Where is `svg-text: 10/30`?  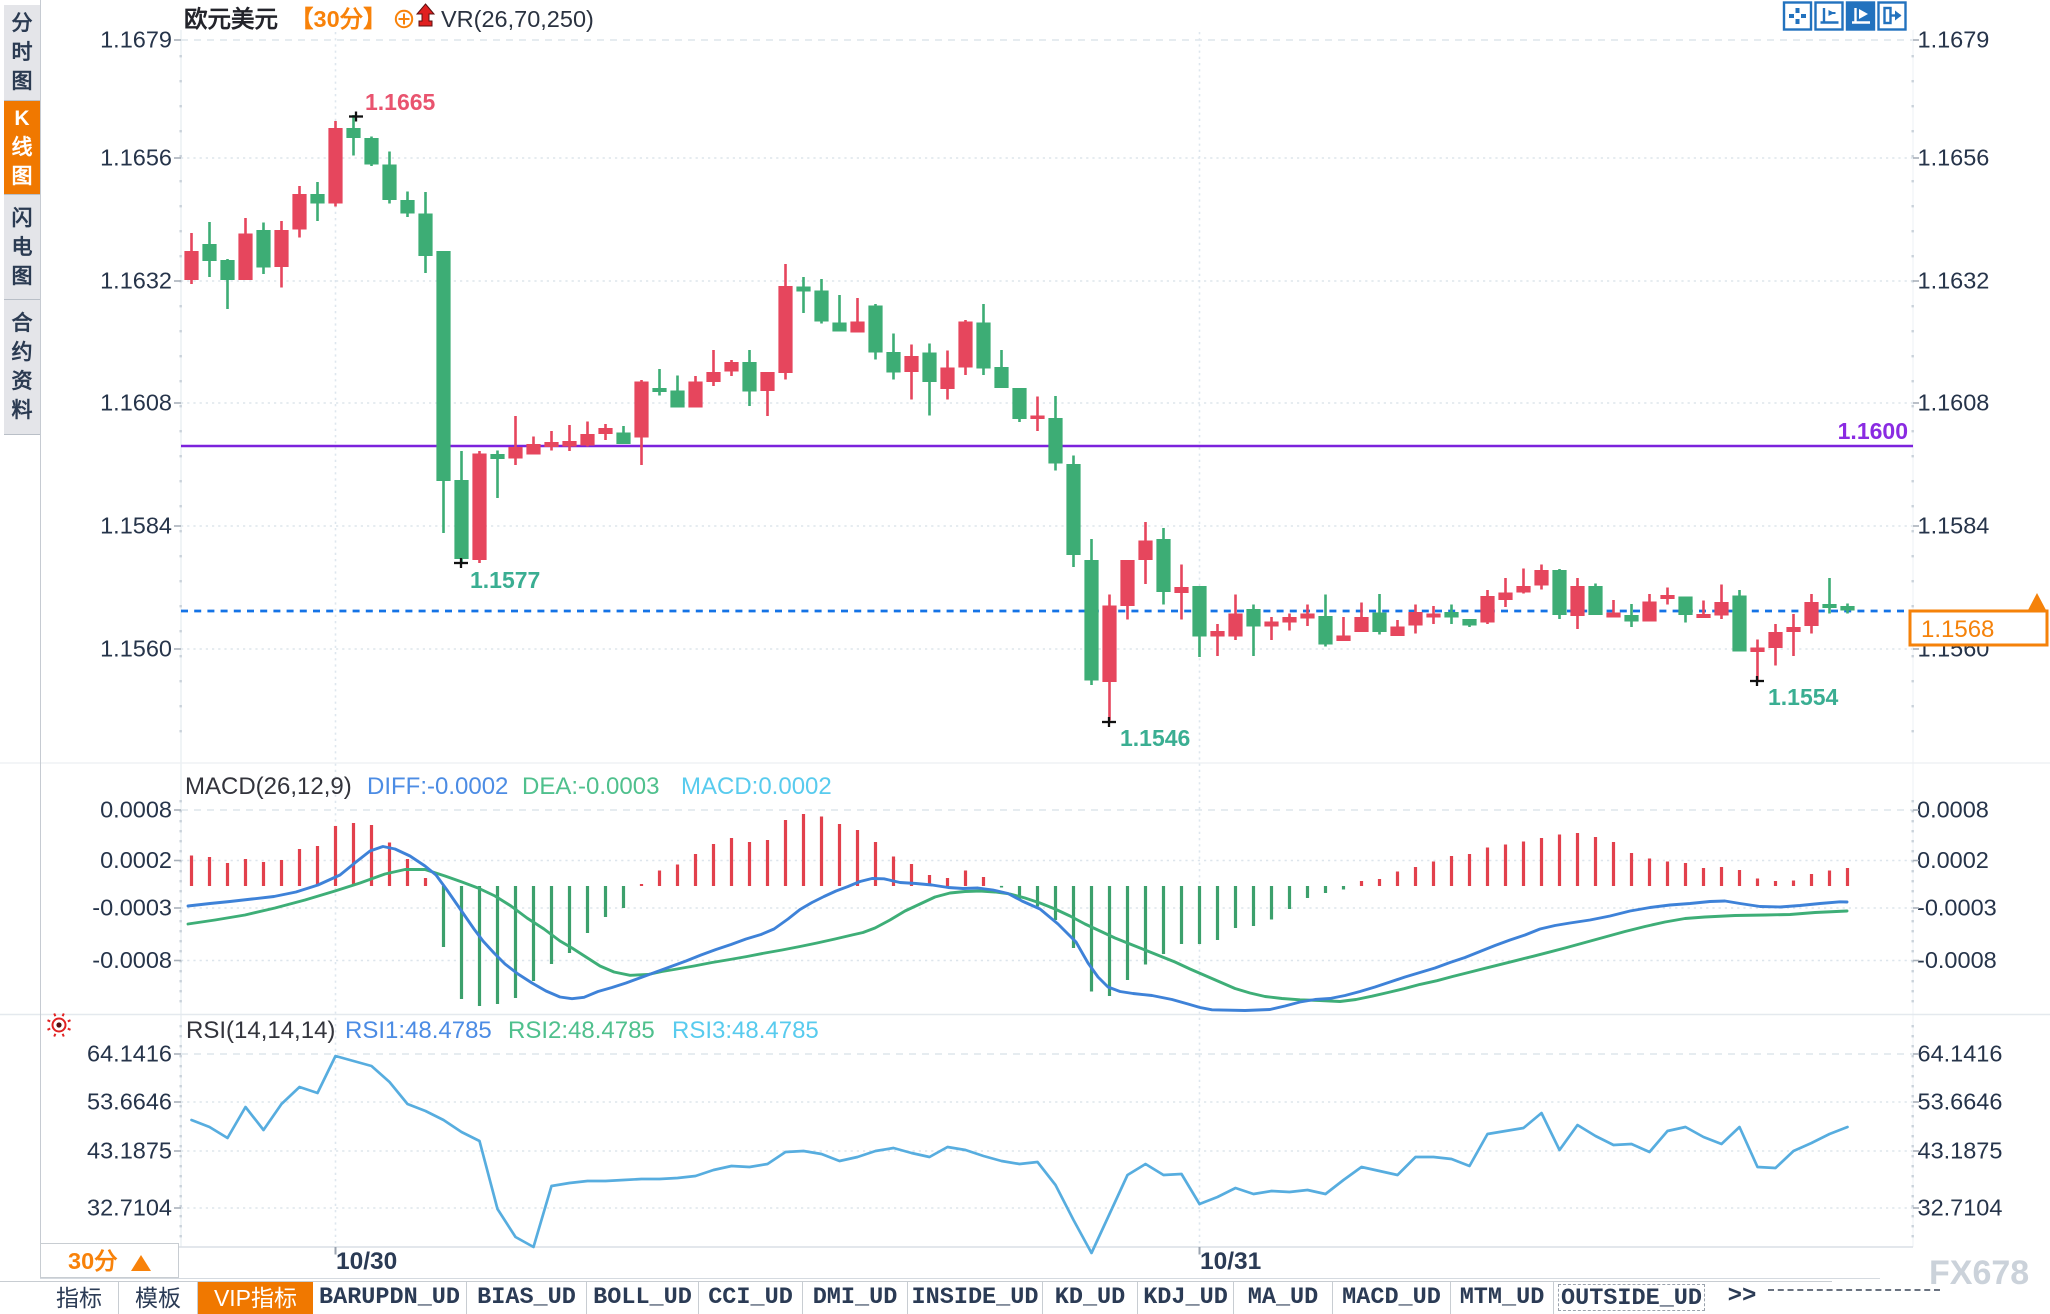 svg-text: 10/30 is located at coordinates (366, 1261).